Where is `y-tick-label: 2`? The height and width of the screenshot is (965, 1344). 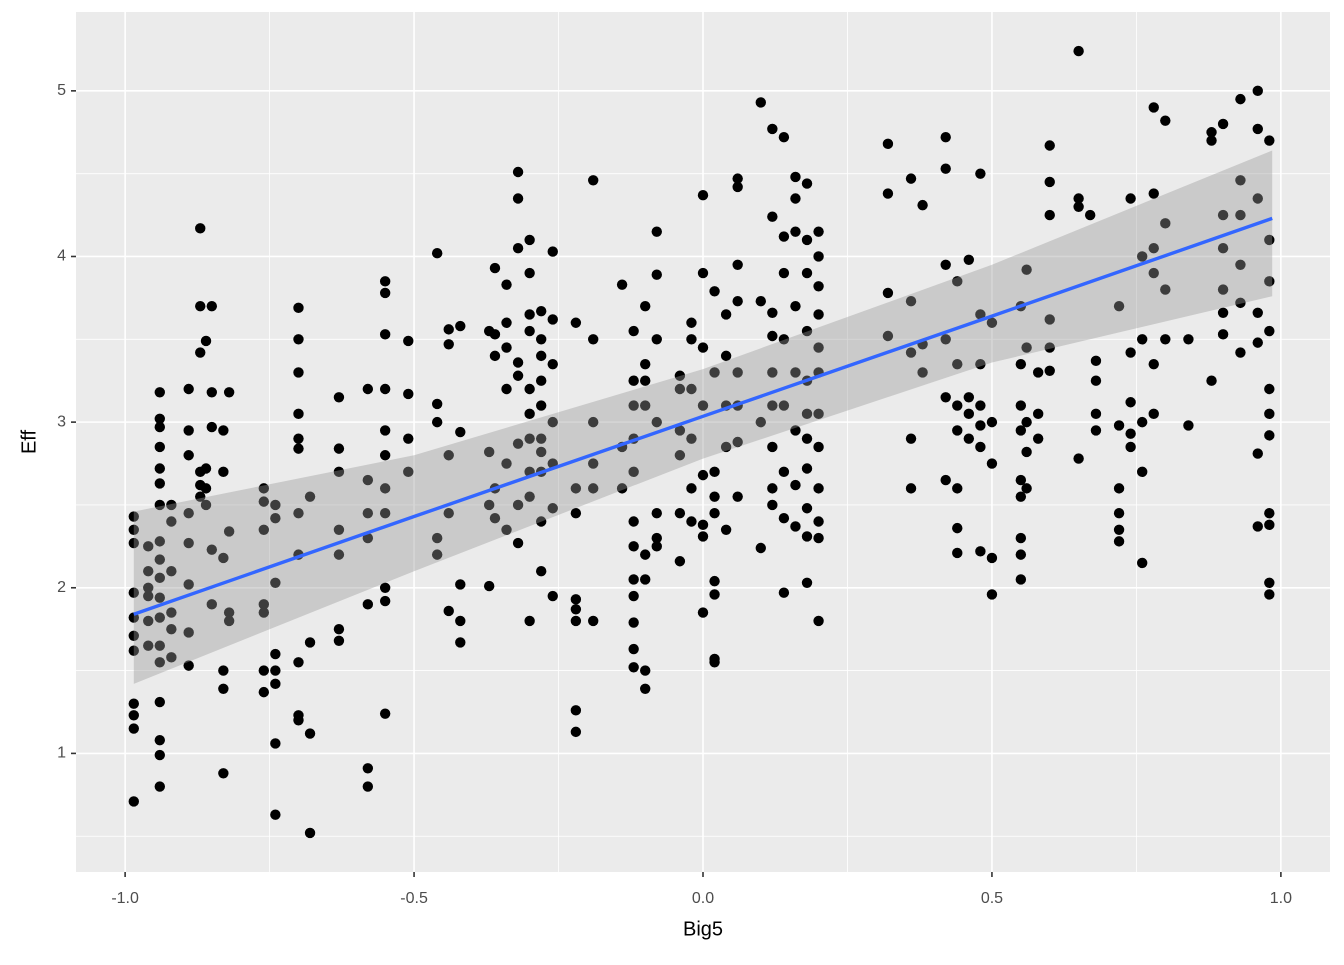
y-tick-label: 2 is located at coordinates (61, 587).